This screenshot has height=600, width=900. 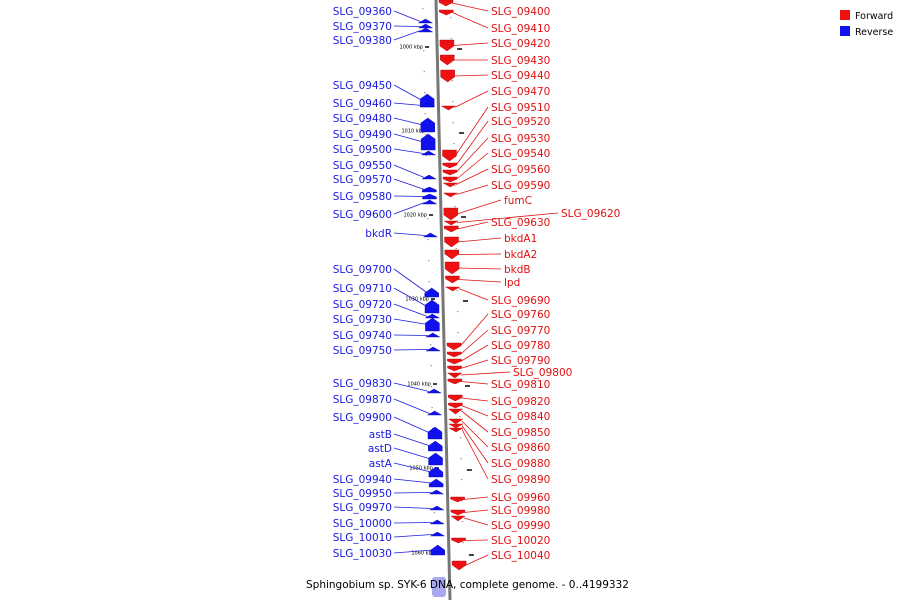 I want to click on forward-gene-label: SLG_10020, so click(x=520, y=541).